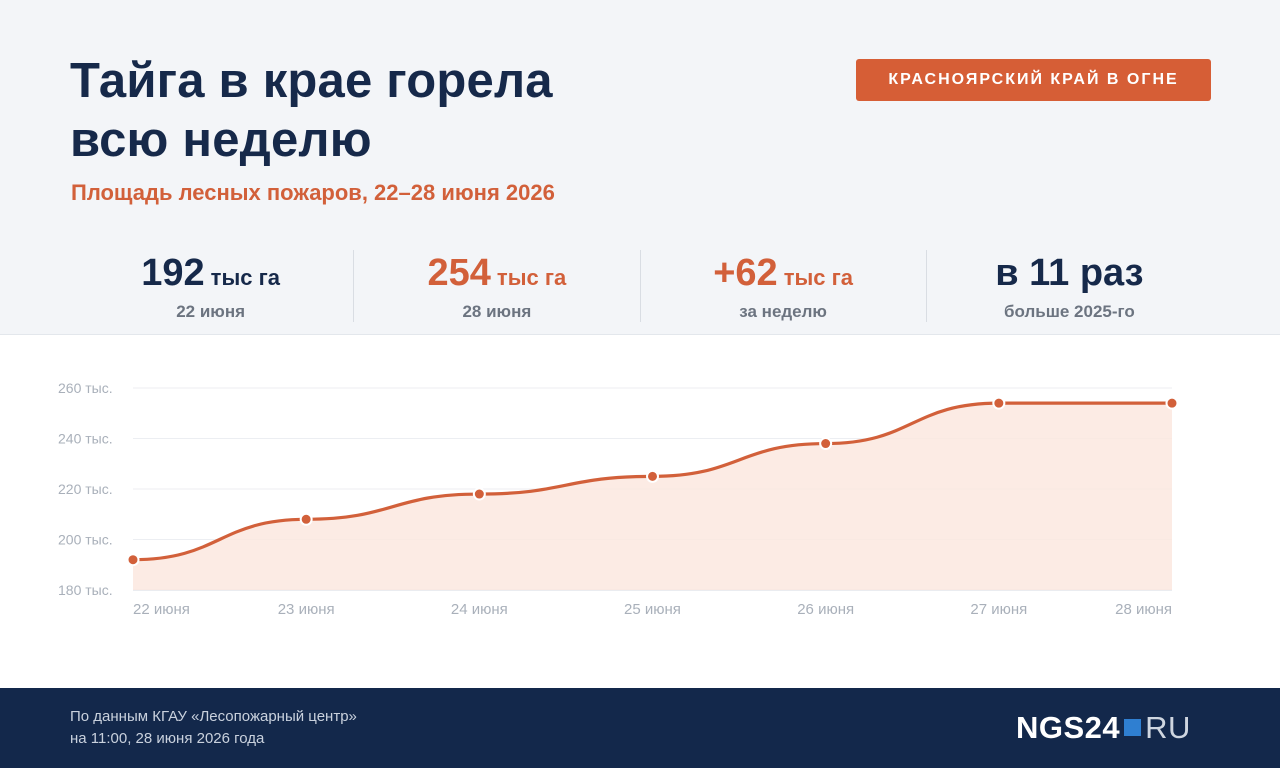 This screenshot has height=768, width=1280. I want to click on x-tick-label: 25 июня, so click(652, 609).